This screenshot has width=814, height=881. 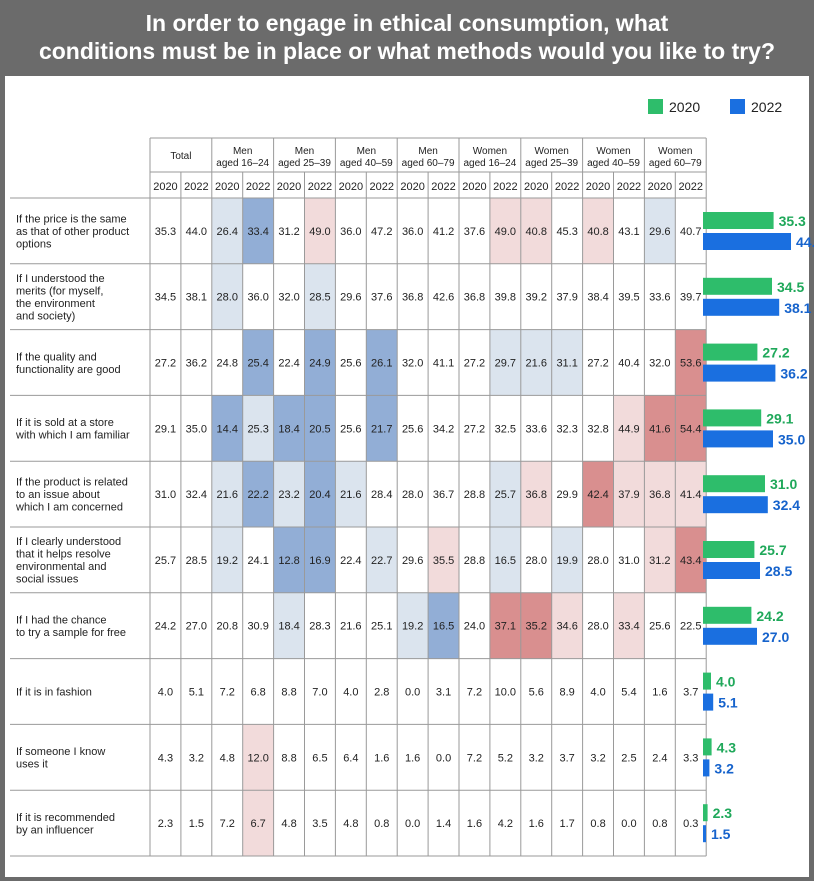 What do you see at coordinates (490, 151) in the screenshot?
I see `group-header-5-line1: Women` at bounding box center [490, 151].